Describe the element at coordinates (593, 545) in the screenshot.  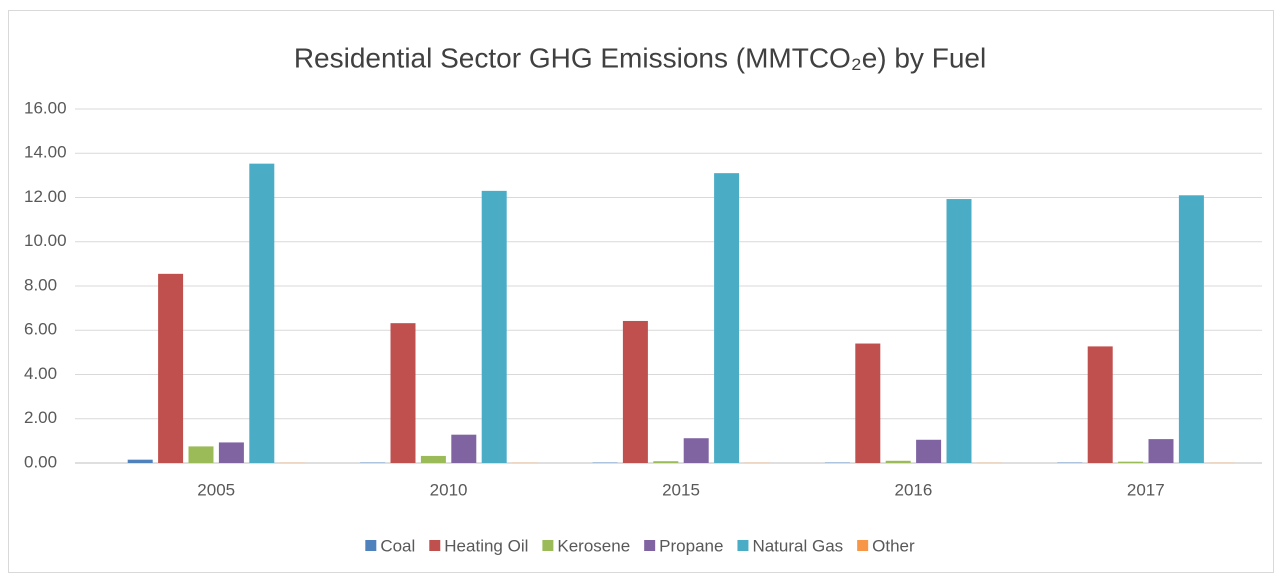
I see `legend-label: Kerosene` at that location.